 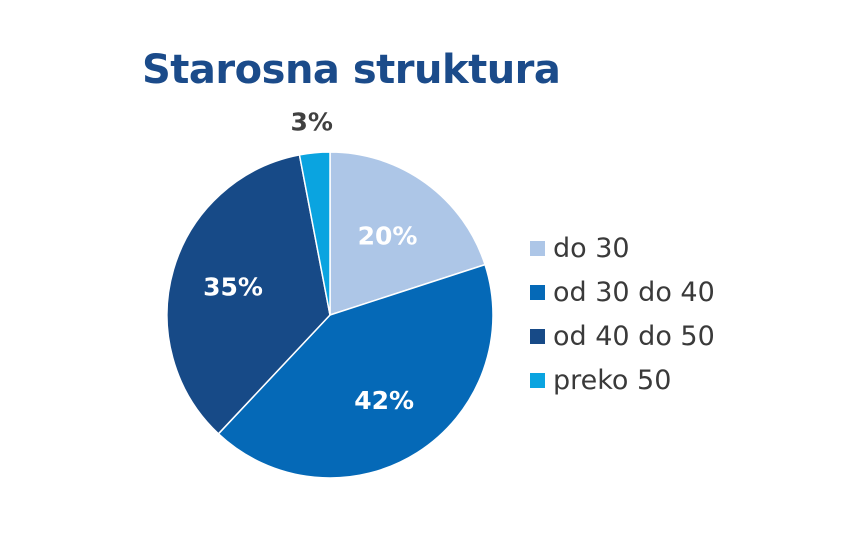 I want to click on pie-data-label-4: 3%, so click(x=311, y=121).